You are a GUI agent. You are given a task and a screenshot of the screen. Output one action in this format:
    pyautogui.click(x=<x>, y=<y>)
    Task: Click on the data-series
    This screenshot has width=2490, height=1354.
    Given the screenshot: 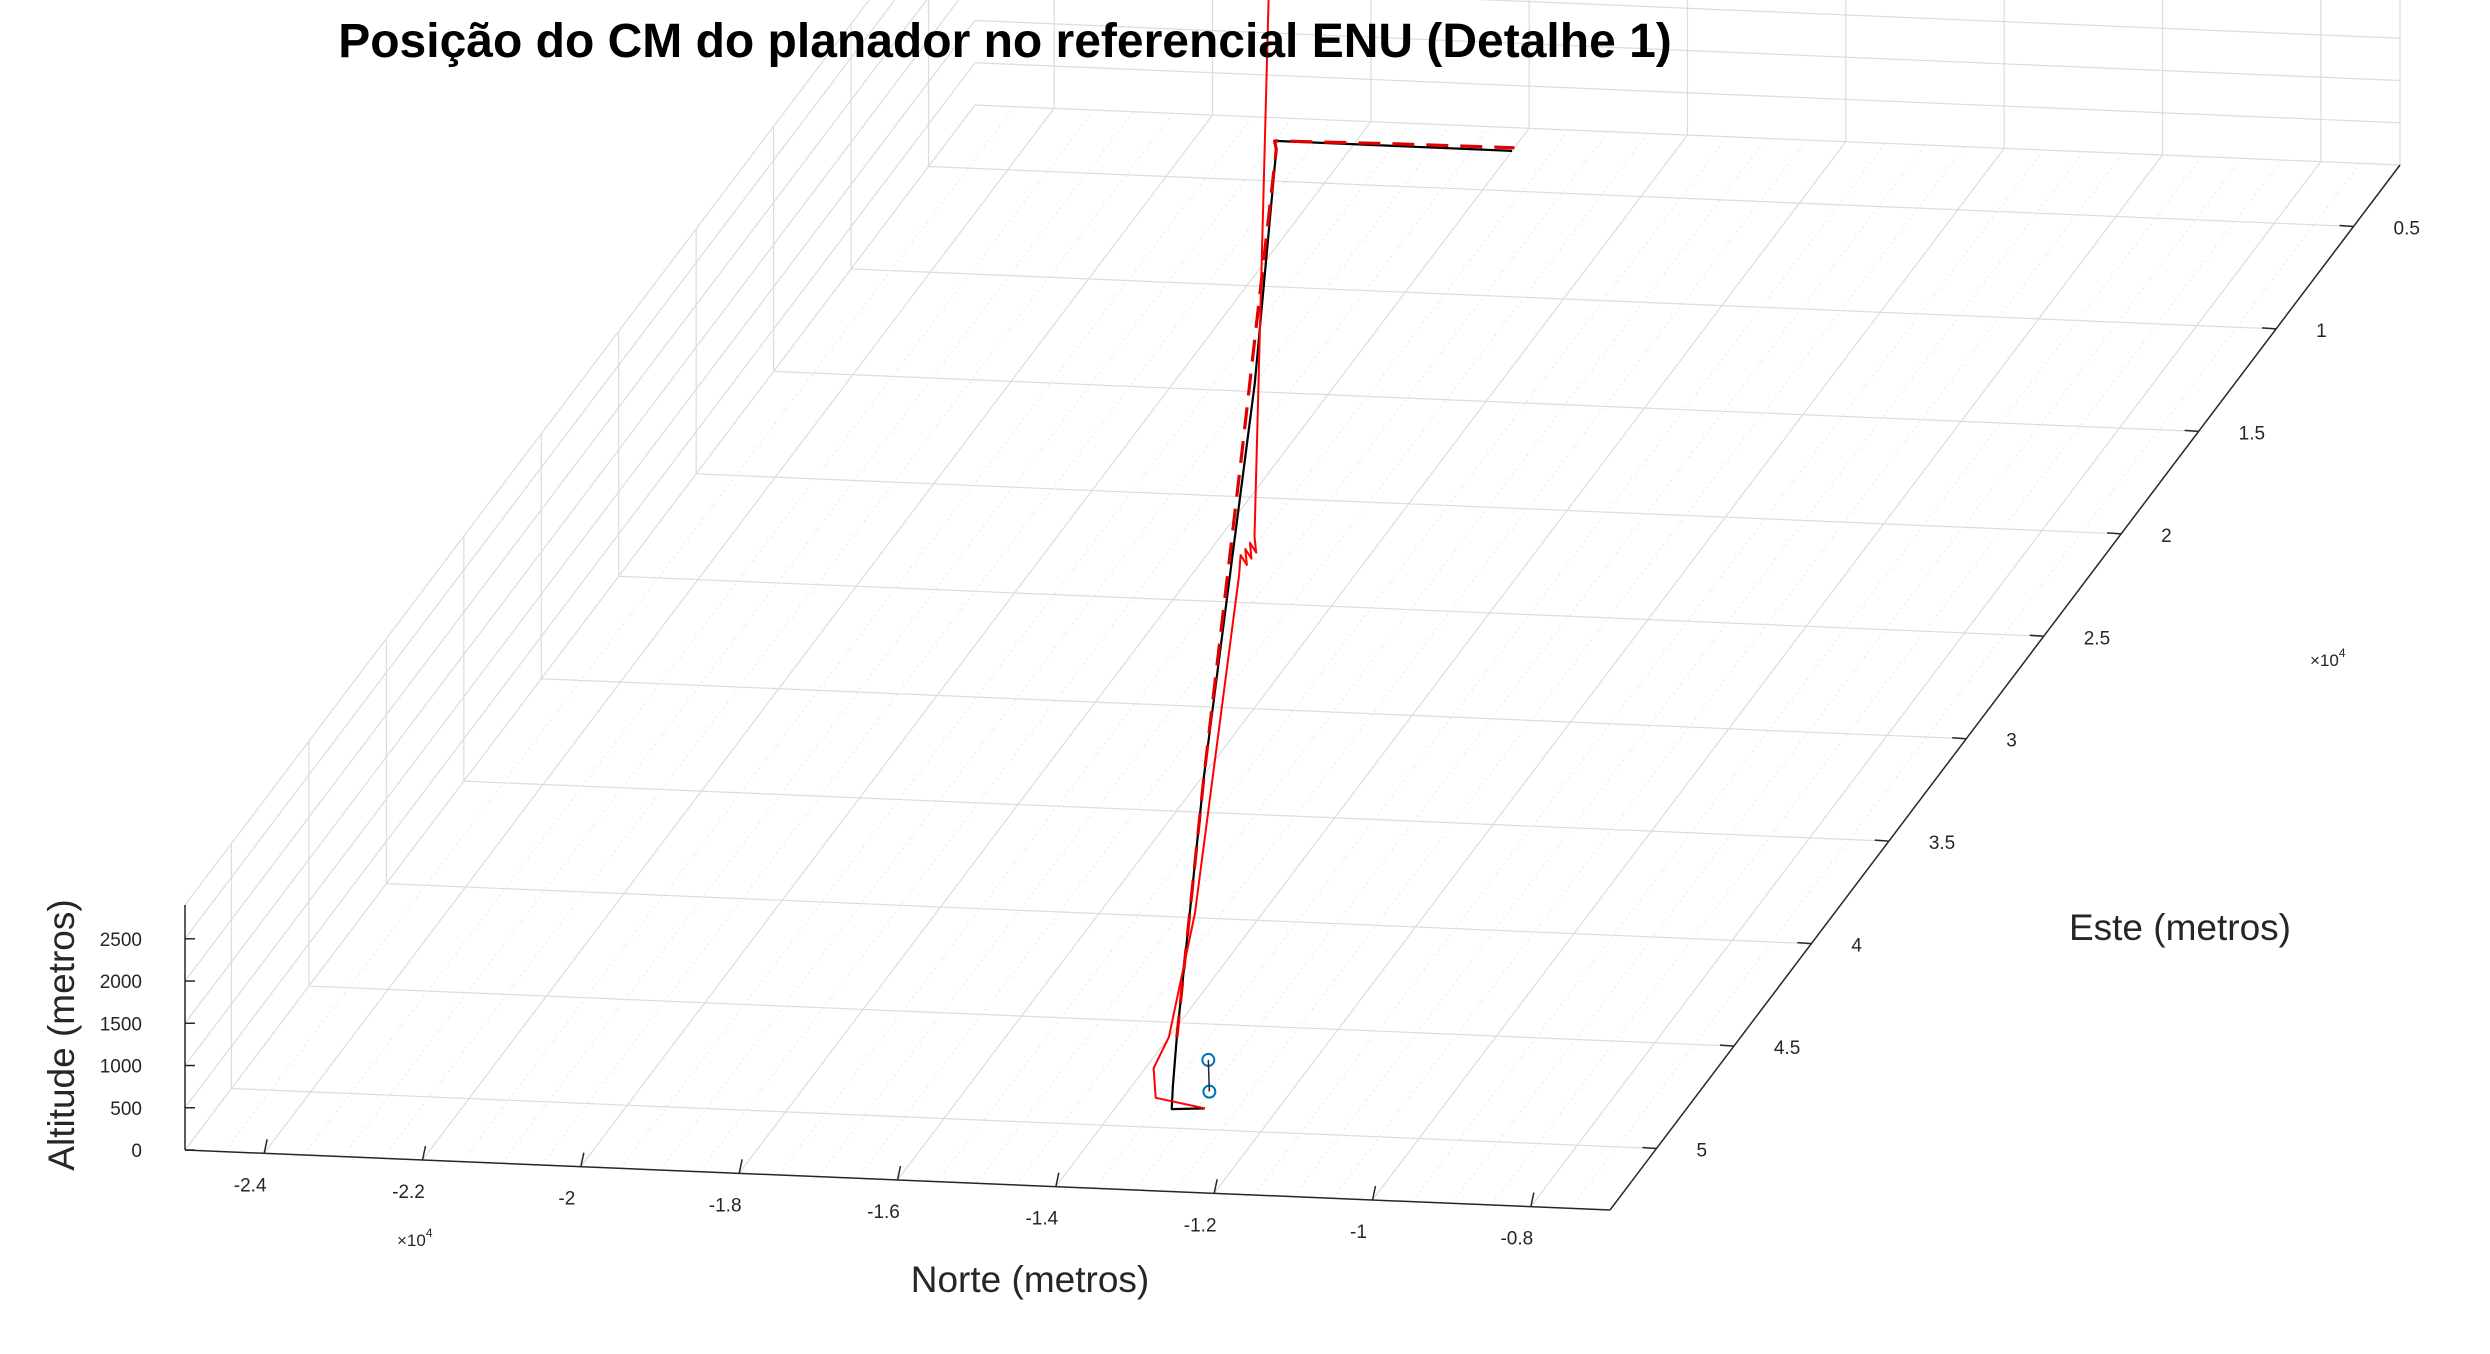 What is the action you would take?
    pyautogui.click(x=1333, y=555)
    